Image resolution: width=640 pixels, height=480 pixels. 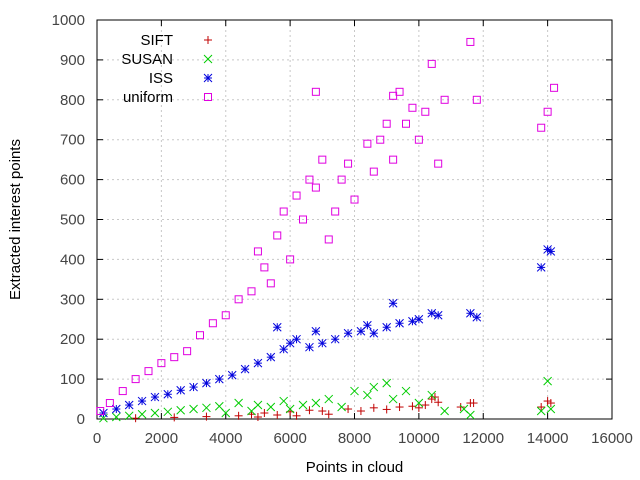 What do you see at coordinates (355, 467) in the screenshot?
I see `x-axis-title: Points in cloud` at bounding box center [355, 467].